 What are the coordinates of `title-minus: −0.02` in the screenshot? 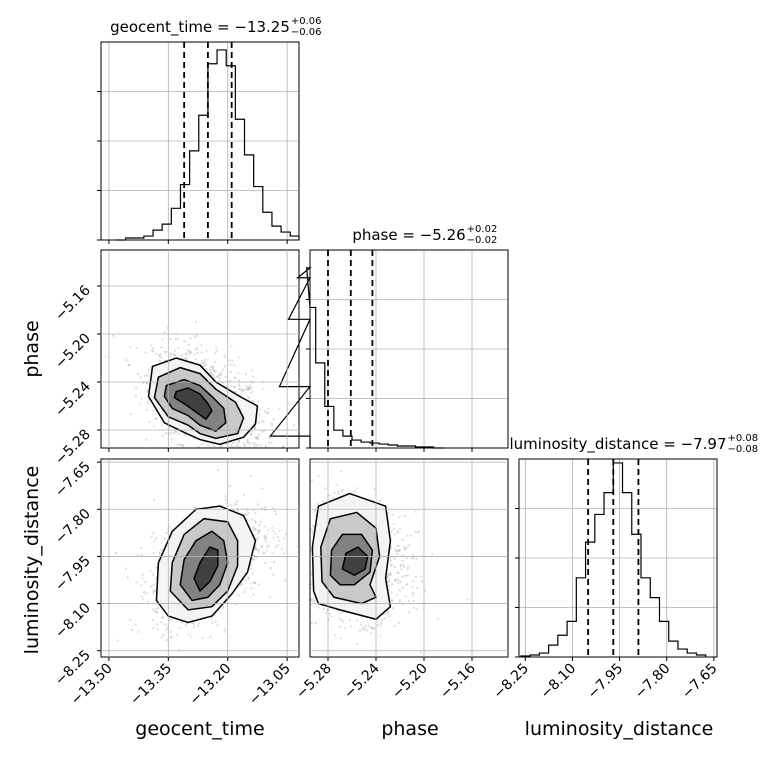 It's located at (482, 240).